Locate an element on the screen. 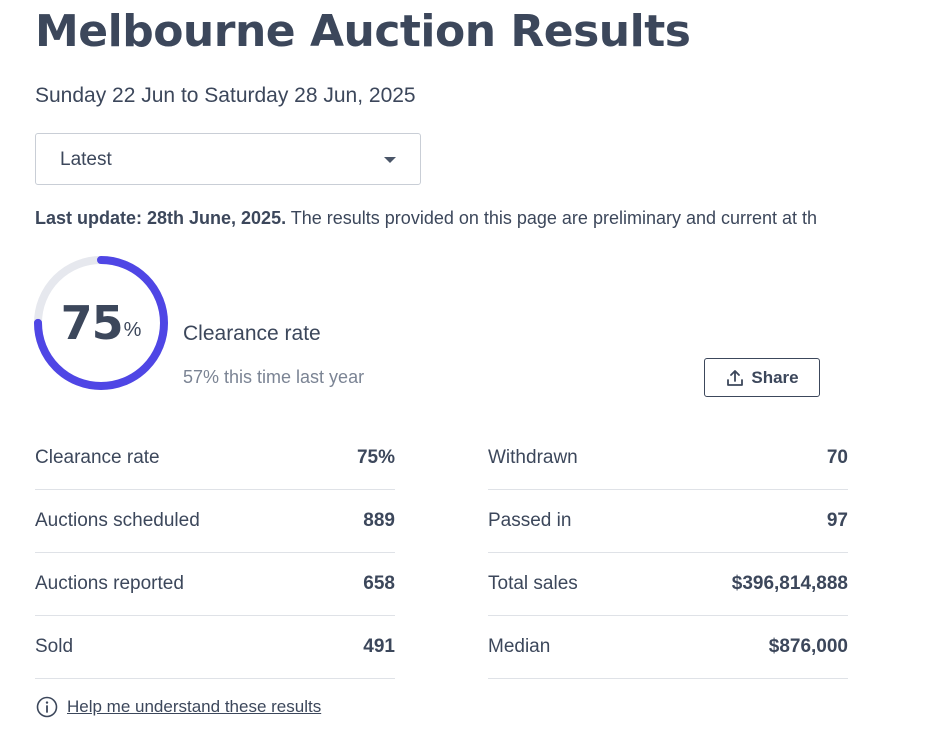 This screenshot has height=742, width=928. clearance-ring-progress is located at coordinates (101, 323).